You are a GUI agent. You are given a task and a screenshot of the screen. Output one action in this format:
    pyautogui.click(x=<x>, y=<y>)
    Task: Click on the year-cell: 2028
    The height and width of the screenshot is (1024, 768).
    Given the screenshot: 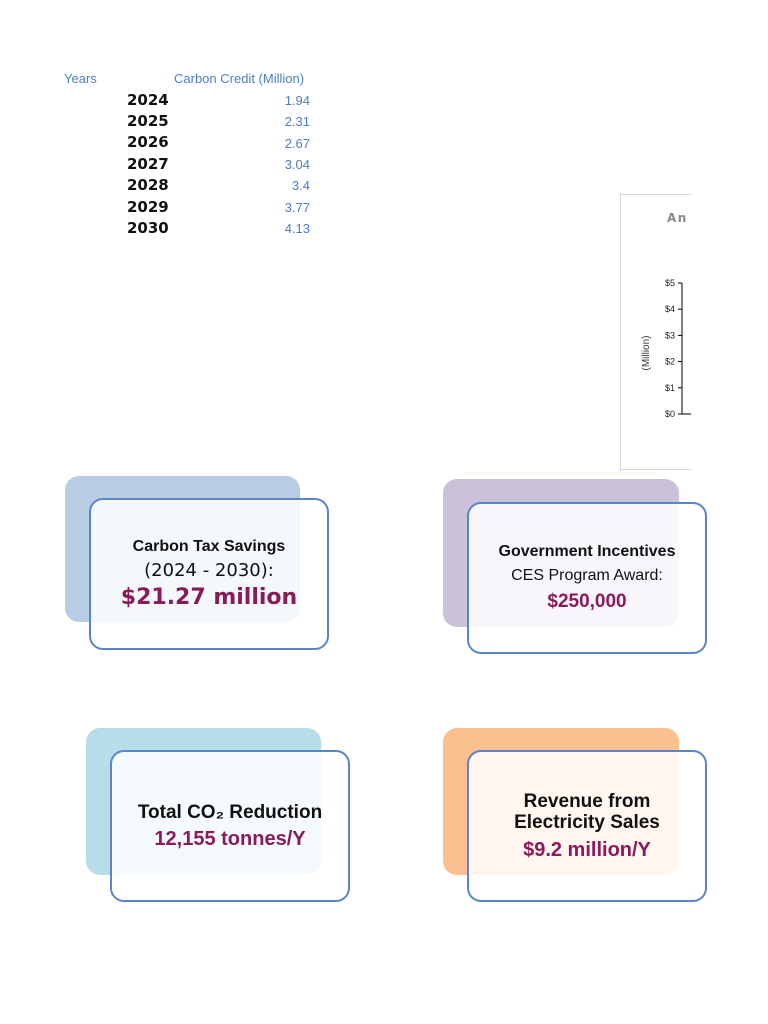 What is the action you would take?
    pyautogui.click(x=148, y=185)
    